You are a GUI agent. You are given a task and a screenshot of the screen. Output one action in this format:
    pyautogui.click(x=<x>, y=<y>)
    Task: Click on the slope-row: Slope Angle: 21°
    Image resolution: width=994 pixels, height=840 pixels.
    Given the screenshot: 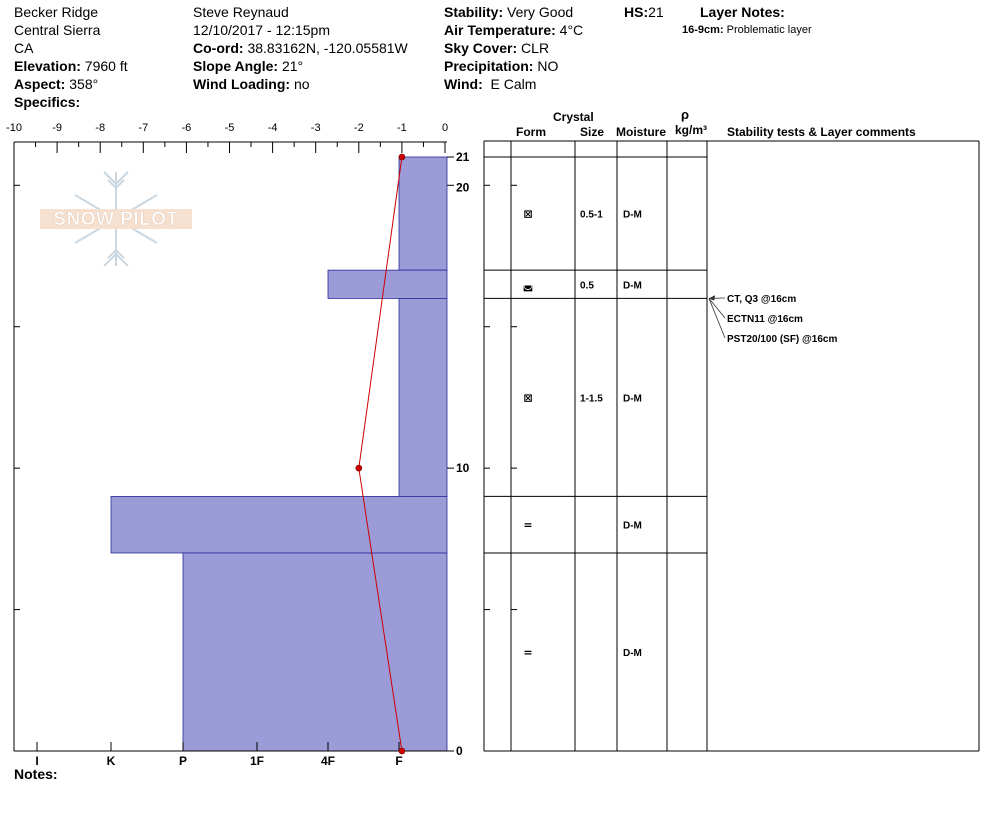 What is the action you would take?
    pyautogui.click(x=248, y=66)
    